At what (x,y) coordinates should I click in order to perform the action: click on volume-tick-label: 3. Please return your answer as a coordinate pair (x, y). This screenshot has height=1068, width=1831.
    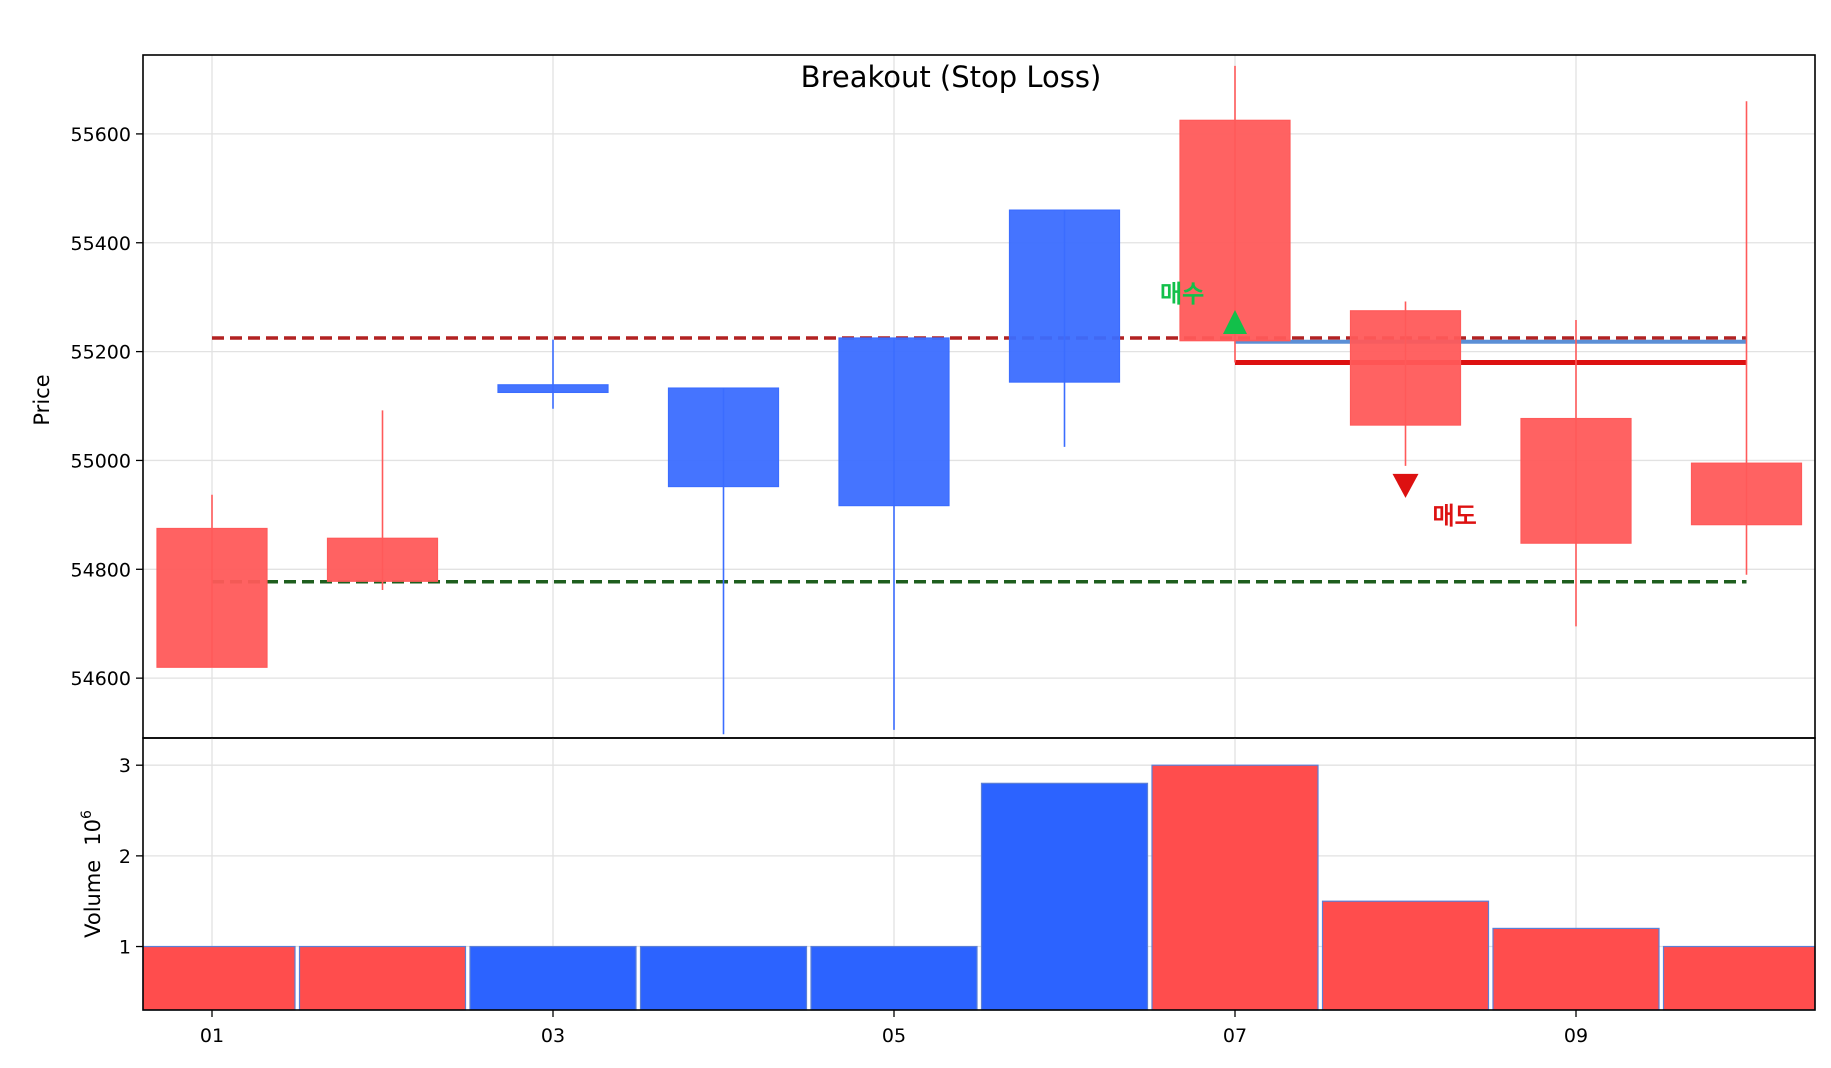
    Looking at the image, I should click on (125, 766).